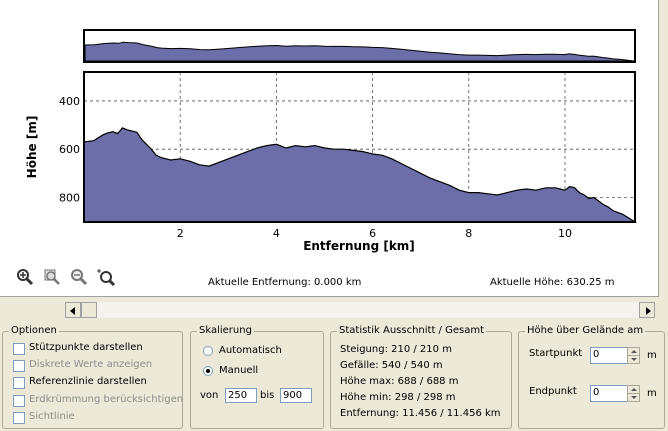  I want to click on start-point-spinner, so click(633, 355).